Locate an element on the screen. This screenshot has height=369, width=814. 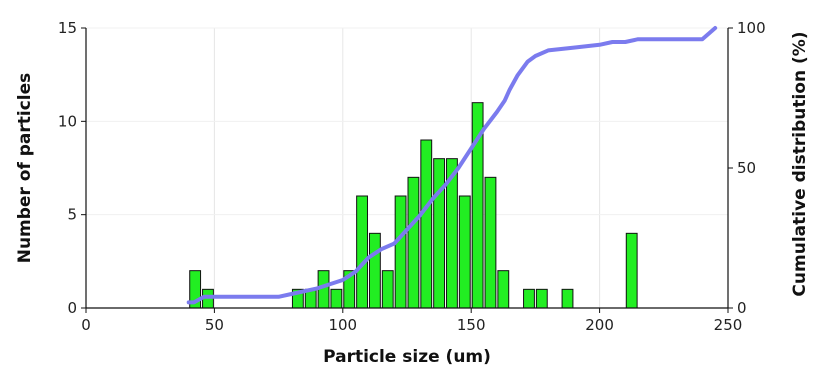
x-tick-label-200: 200 is located at coordinates (599, 325).